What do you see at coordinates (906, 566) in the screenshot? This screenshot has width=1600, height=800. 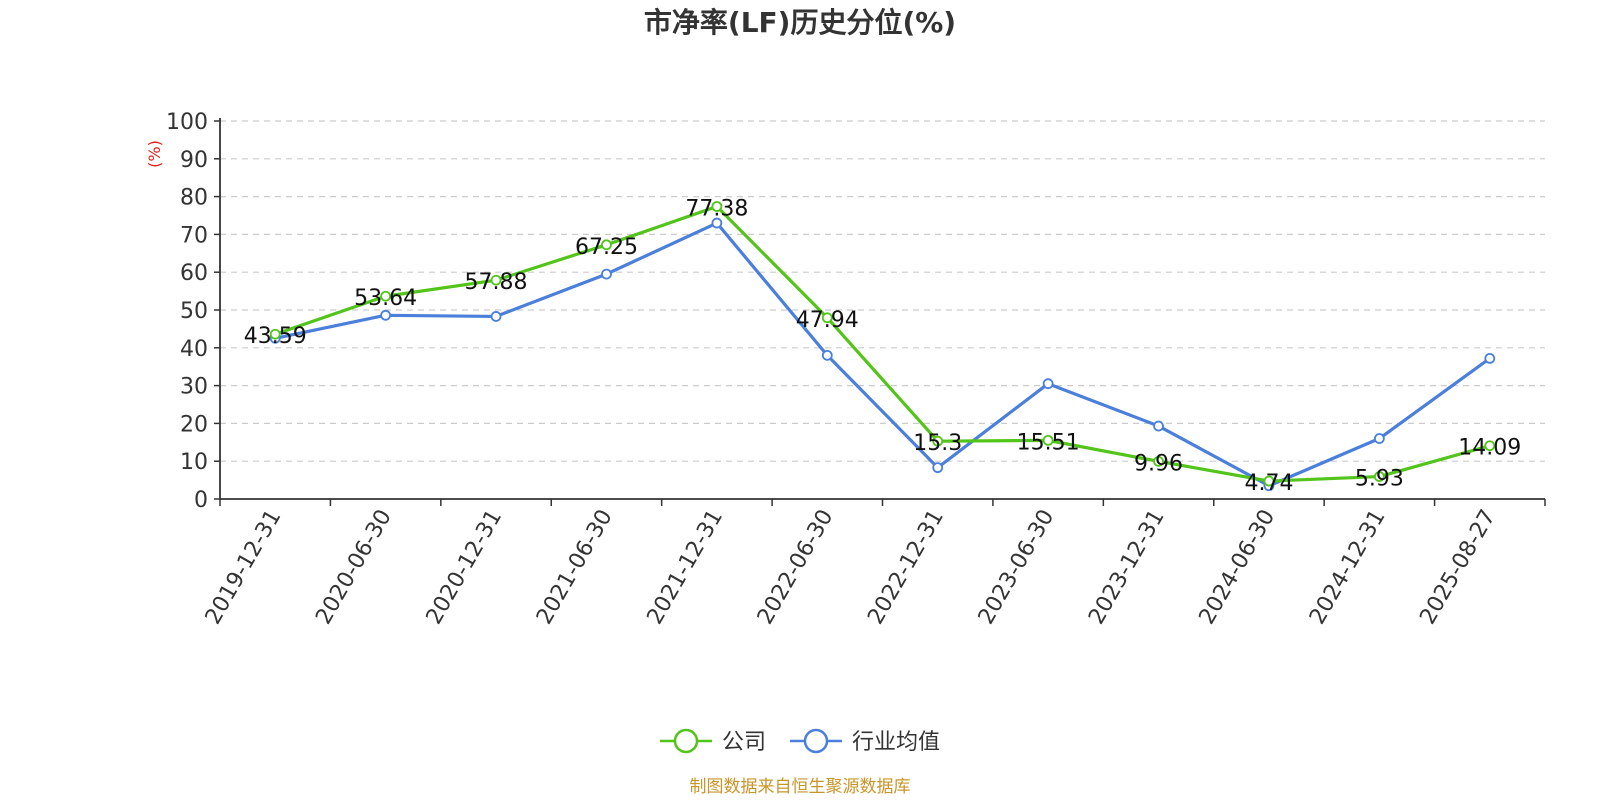 I see `x-tick-label: 2022-12-31` at bounding box center [906, 566].